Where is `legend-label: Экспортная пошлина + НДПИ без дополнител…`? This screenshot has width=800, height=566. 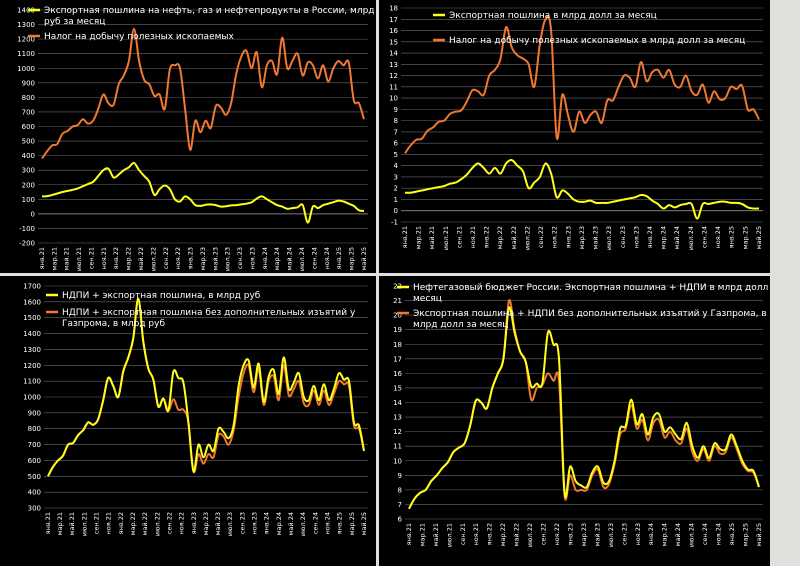 legend-label: Экспортная пошлина + НДПИ без дополнител… is located at coordinates (590, 319).